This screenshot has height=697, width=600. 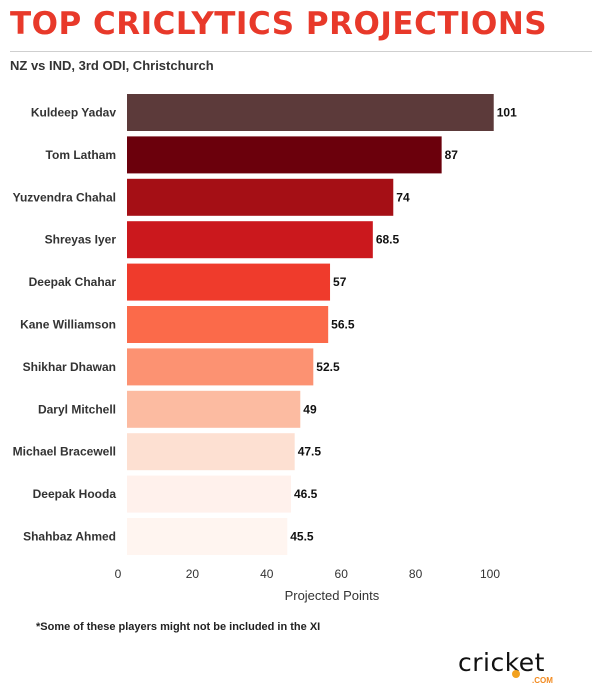 I want to click on title-divider, so click(x=301, y=51).